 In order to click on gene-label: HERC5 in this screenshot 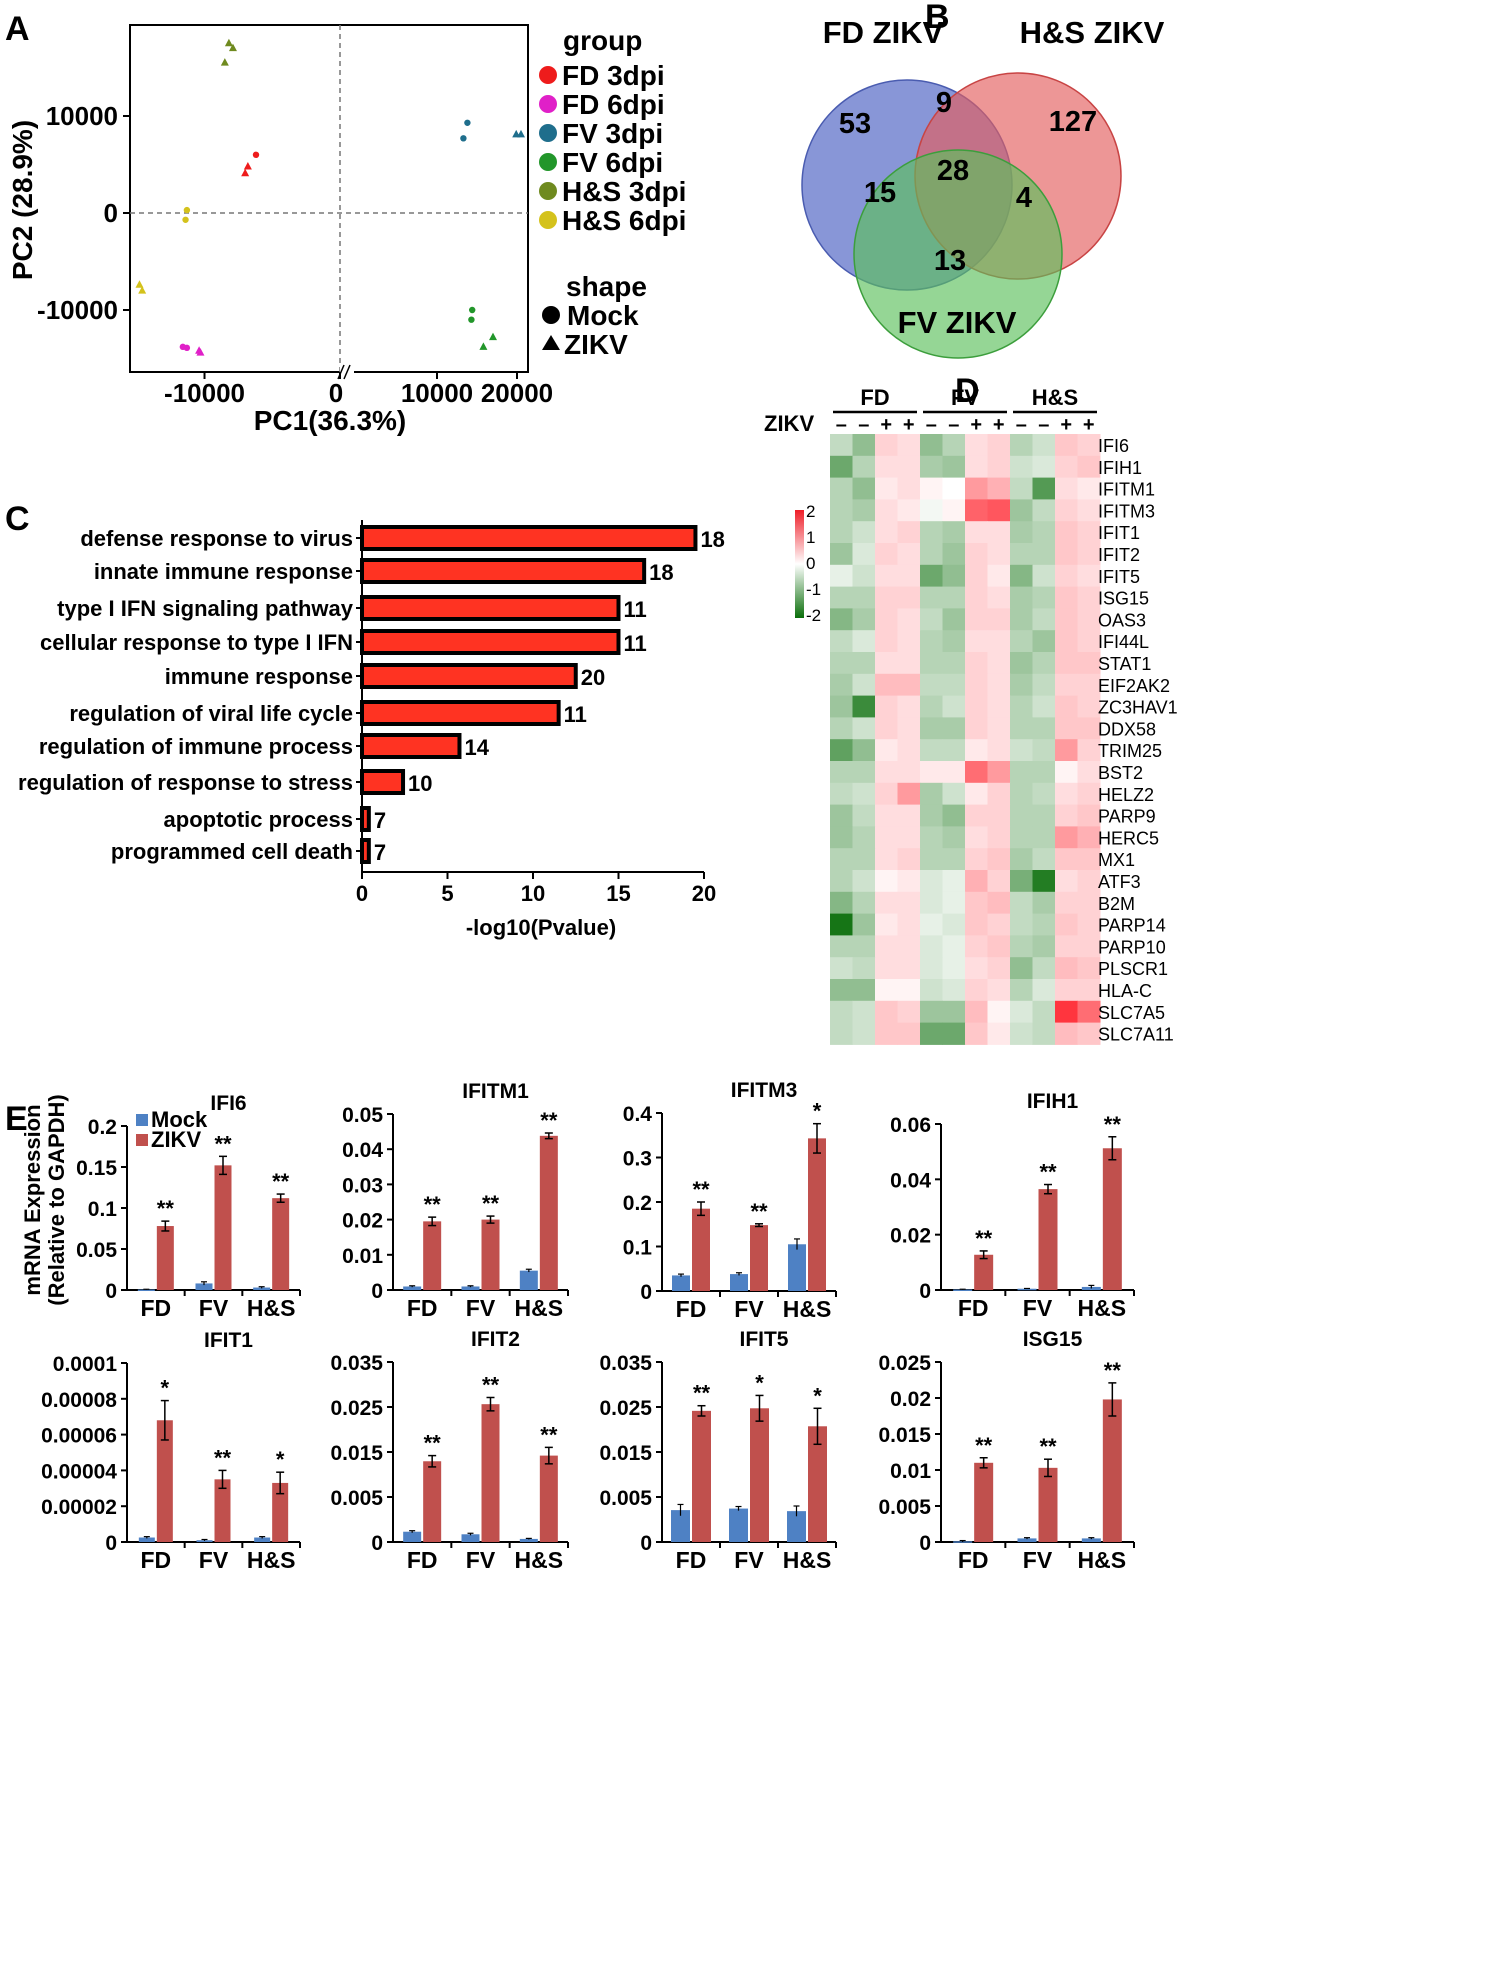, I will do `click(1128, 838)`.